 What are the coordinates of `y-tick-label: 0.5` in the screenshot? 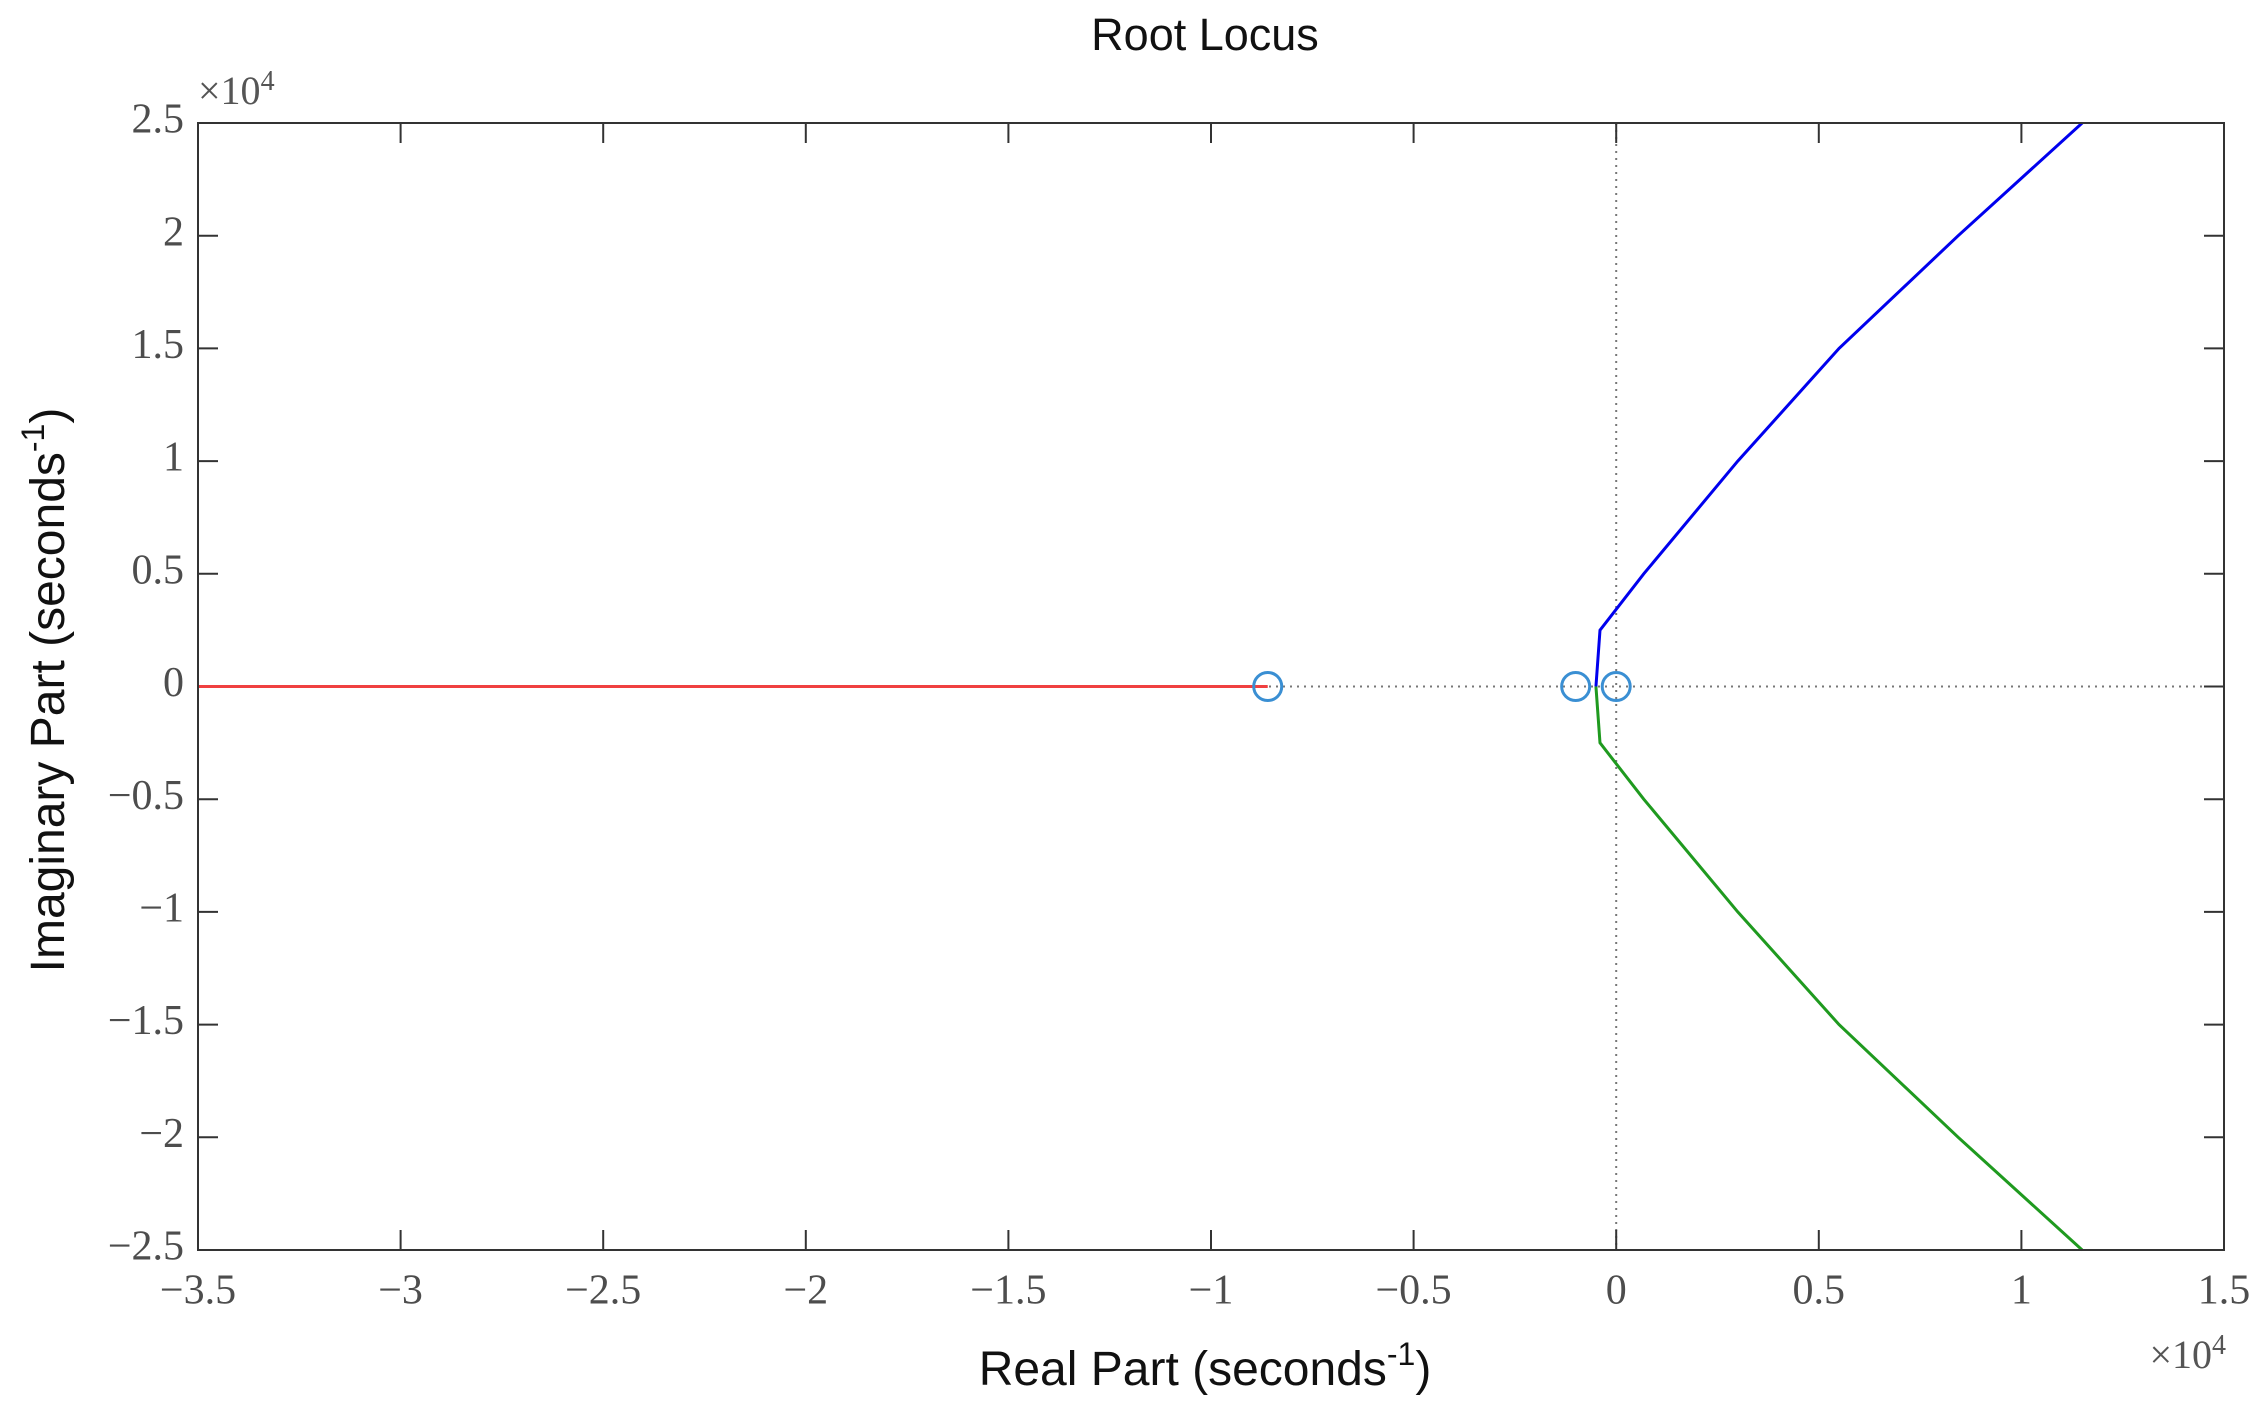 It's located at (158, 570).